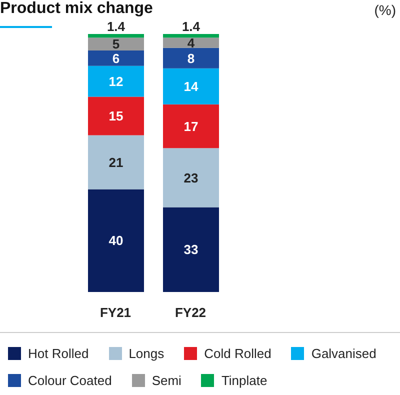  I want to click on legend-label: Tinplate, so click(244, 380).